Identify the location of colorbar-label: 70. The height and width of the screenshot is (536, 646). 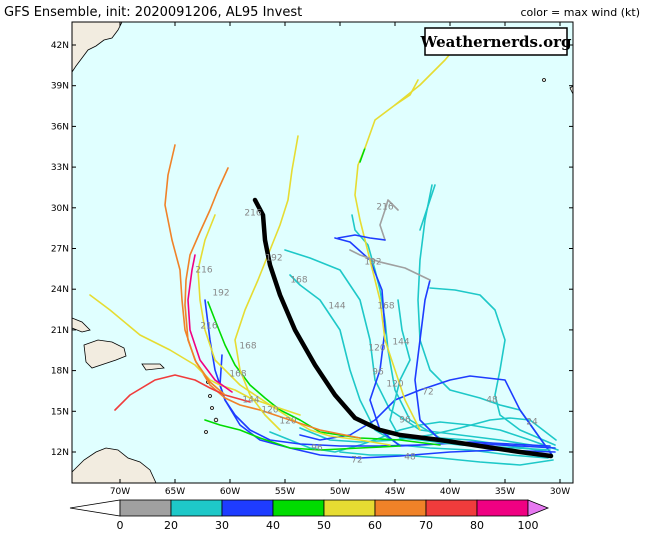
(426, 525).